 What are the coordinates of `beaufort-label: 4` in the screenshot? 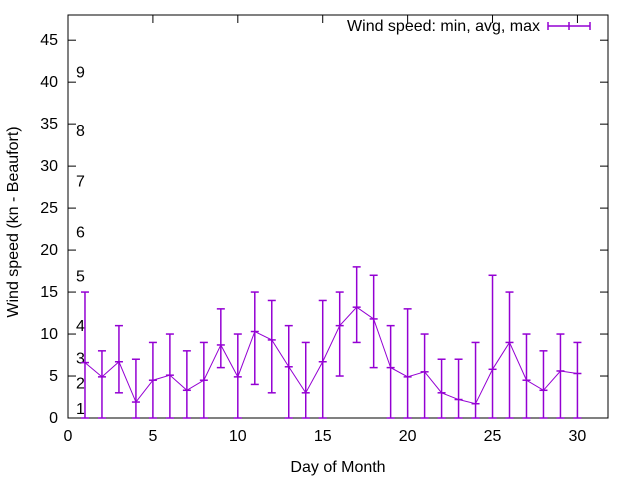 It's located at (80, 326).